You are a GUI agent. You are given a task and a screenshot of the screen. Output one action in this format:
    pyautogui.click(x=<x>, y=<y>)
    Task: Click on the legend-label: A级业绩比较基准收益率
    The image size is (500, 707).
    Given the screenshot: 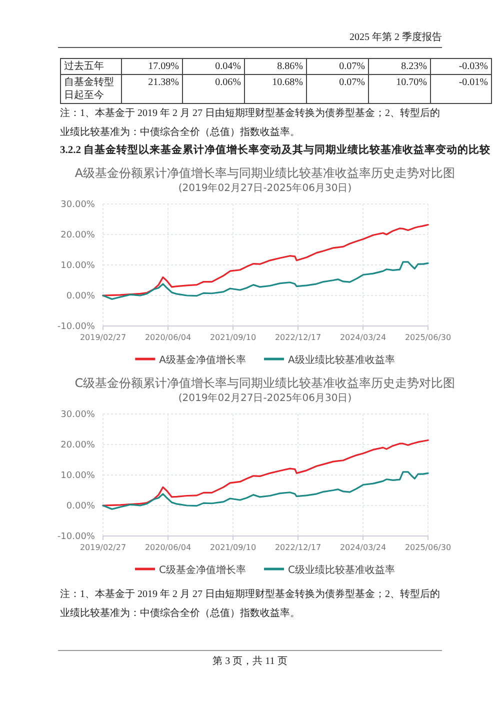 What is the action you would take?
    pyautogui.click(x=341, y=360)
    